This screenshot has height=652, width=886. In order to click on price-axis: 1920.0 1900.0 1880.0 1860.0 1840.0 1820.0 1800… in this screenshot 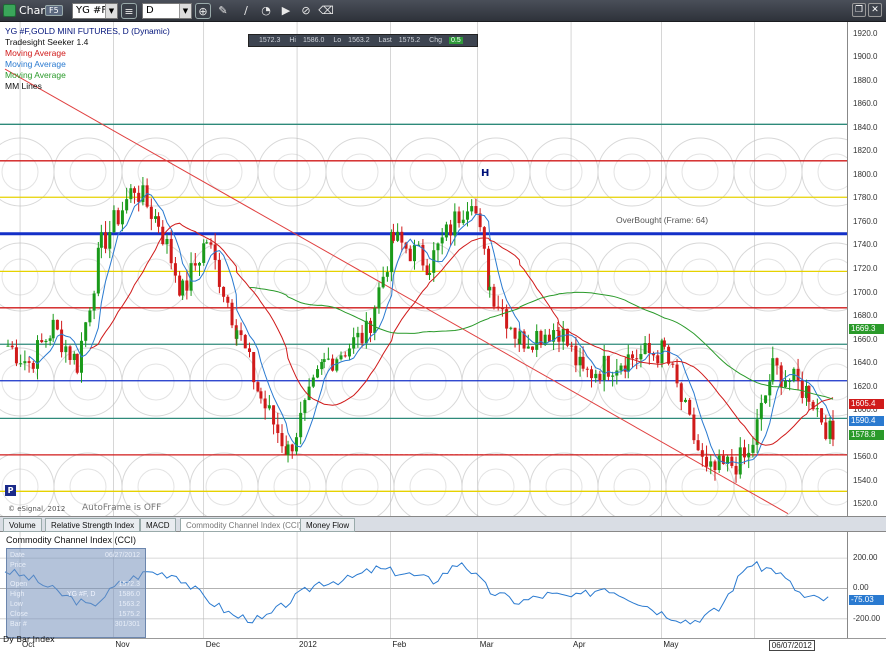, I will do `click(867, 269)`.